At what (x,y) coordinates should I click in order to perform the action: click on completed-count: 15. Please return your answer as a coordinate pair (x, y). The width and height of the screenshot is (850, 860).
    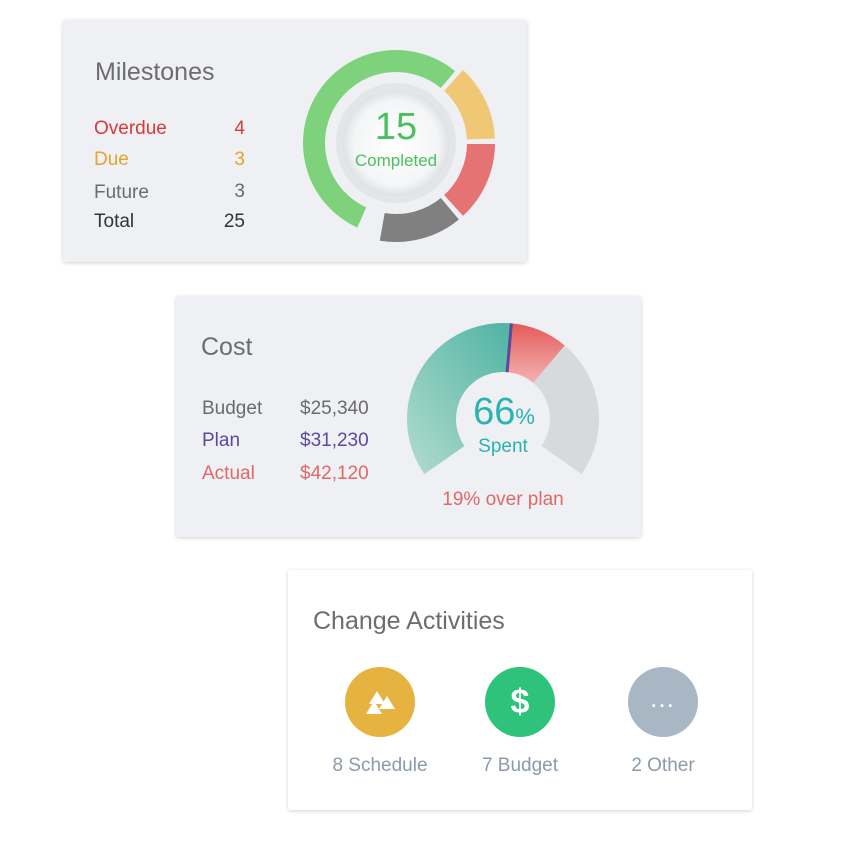
    Looking at the image, I should click on (396, 127).